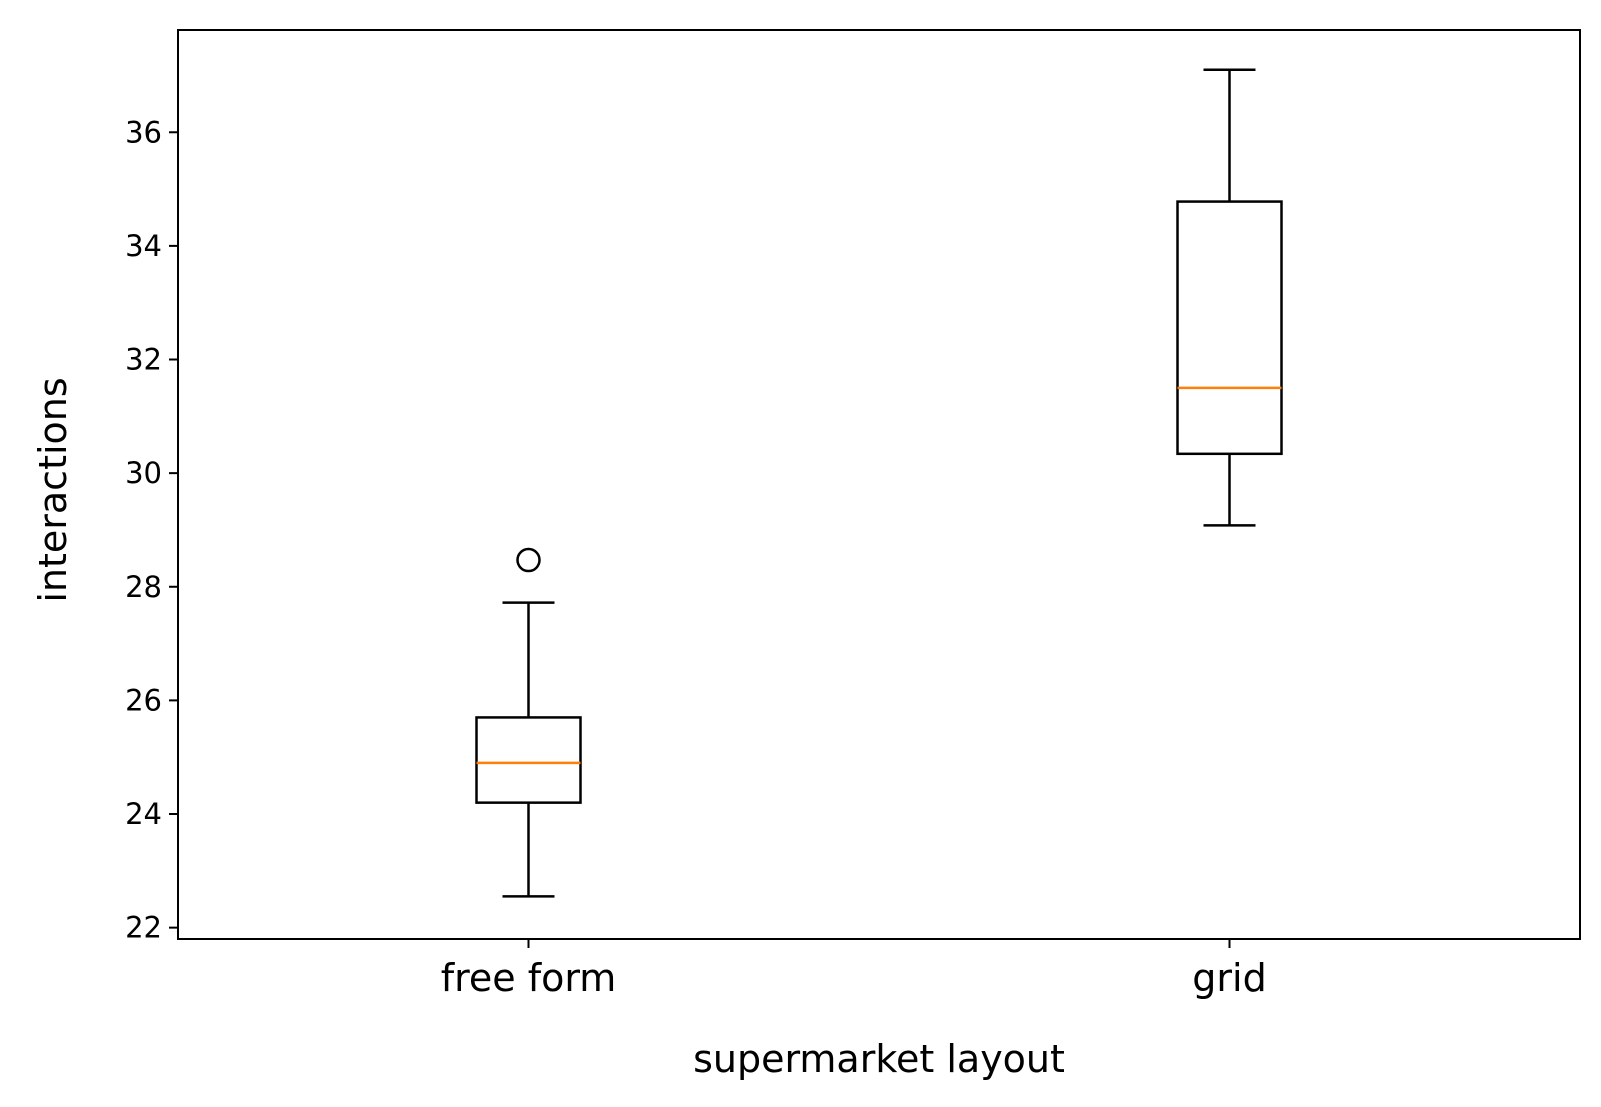 This screenshot has height=1107, width=1601. What do you see at coordinates (143, 700) in the screenshot?
I see `y-tick-label: 26` at bounding box center [143, 700].